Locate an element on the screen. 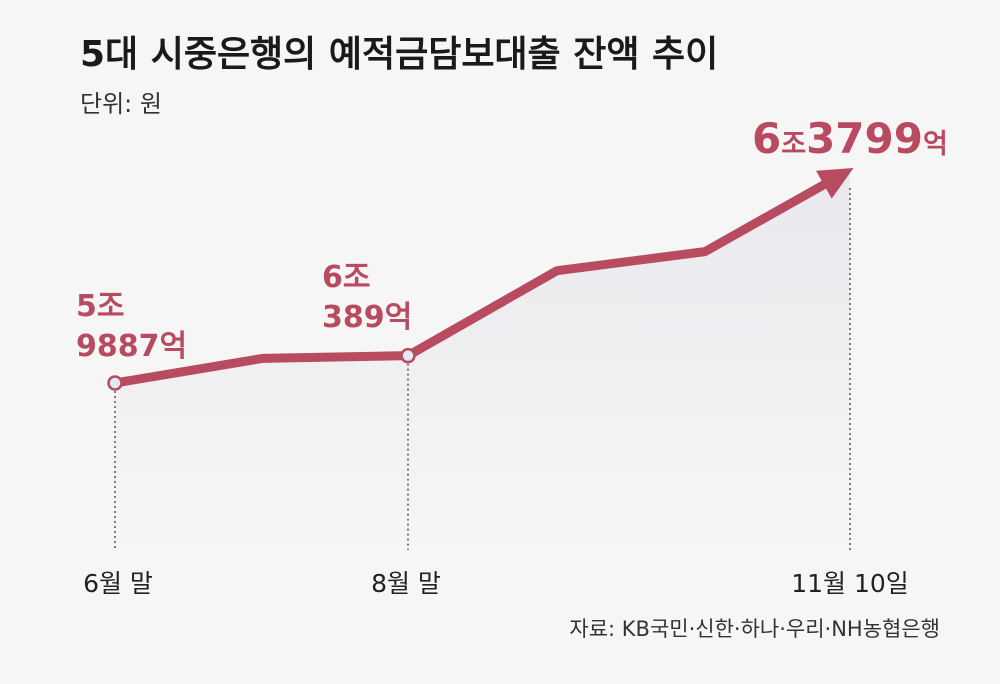 This screenshot has width=1000, height=684. point-marker-aug is located at coordinates (408, 355).